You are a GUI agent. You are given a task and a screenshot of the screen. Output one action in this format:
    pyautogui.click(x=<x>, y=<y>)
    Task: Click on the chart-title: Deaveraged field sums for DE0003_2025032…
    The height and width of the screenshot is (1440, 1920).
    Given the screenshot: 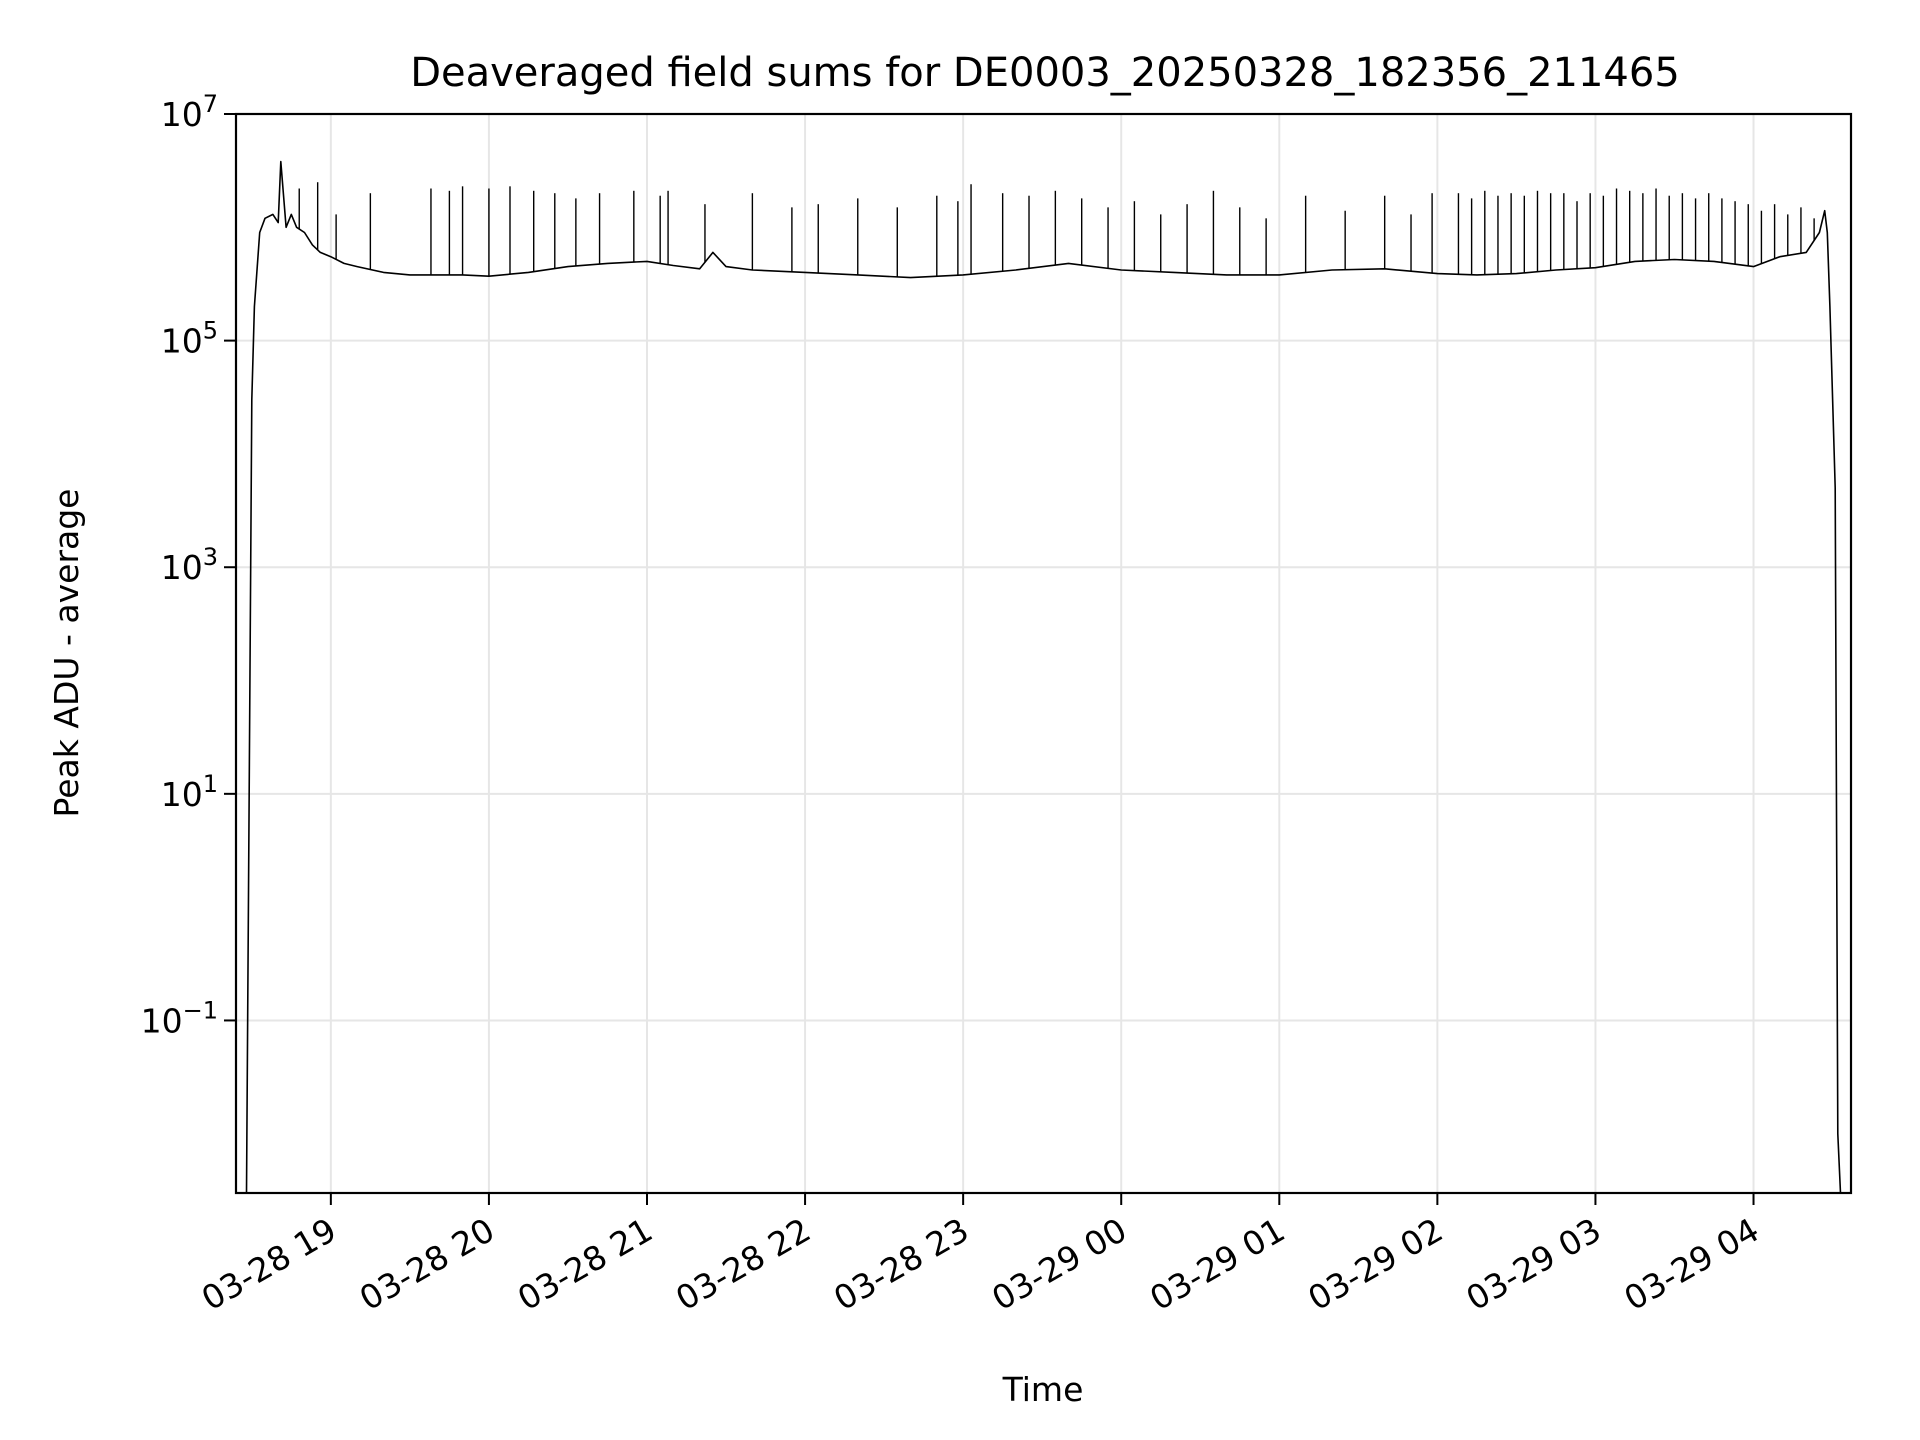 What is the action you would take?
    pyautogui.click(x=1045, y=73)
    